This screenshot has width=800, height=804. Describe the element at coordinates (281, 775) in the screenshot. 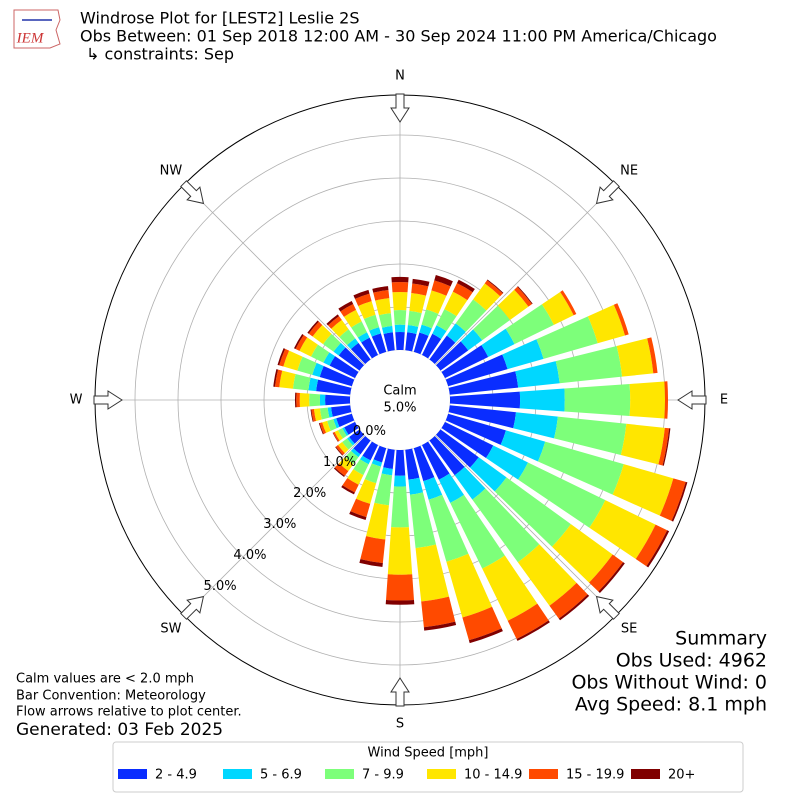

I see `legend-label: 5 - 6.9` at that location.